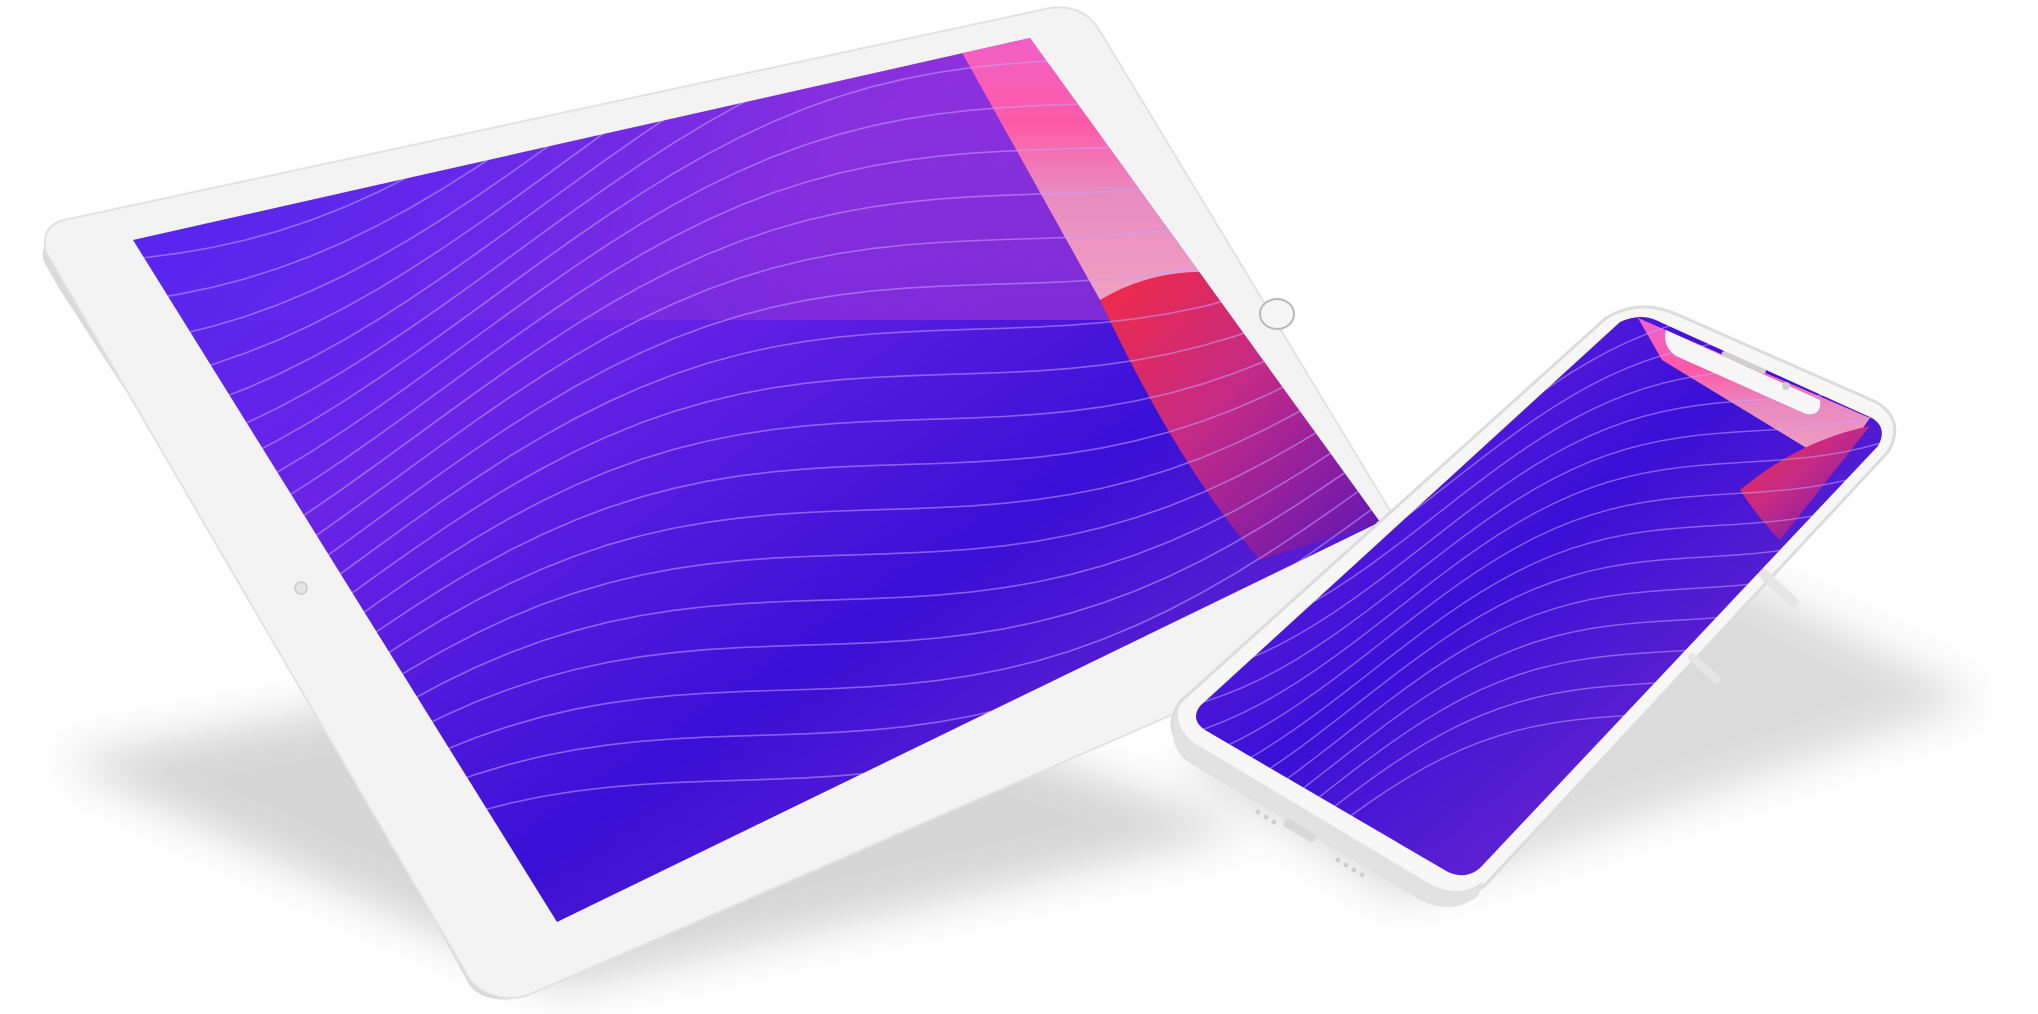 Image resolution: width=2038 pixels, height=1014 pixels. What do you see at coordinates (1300, 830) in the screenshot?
I see `phone-charging-port` at bounding box center [1300, 830].